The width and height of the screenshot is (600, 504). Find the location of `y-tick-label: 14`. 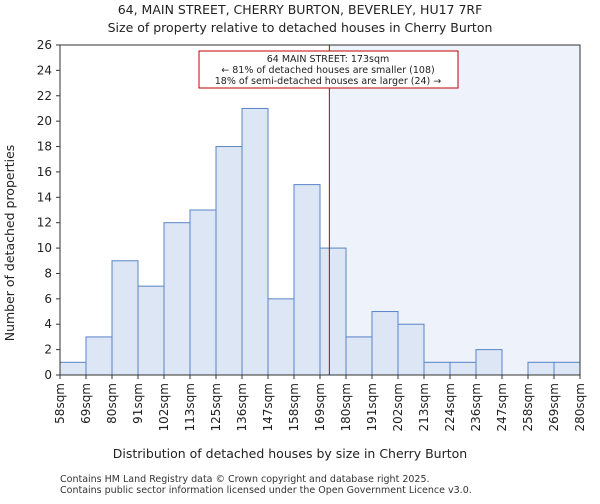

y-tick-label: 14 is located at coordinates (44, 197).